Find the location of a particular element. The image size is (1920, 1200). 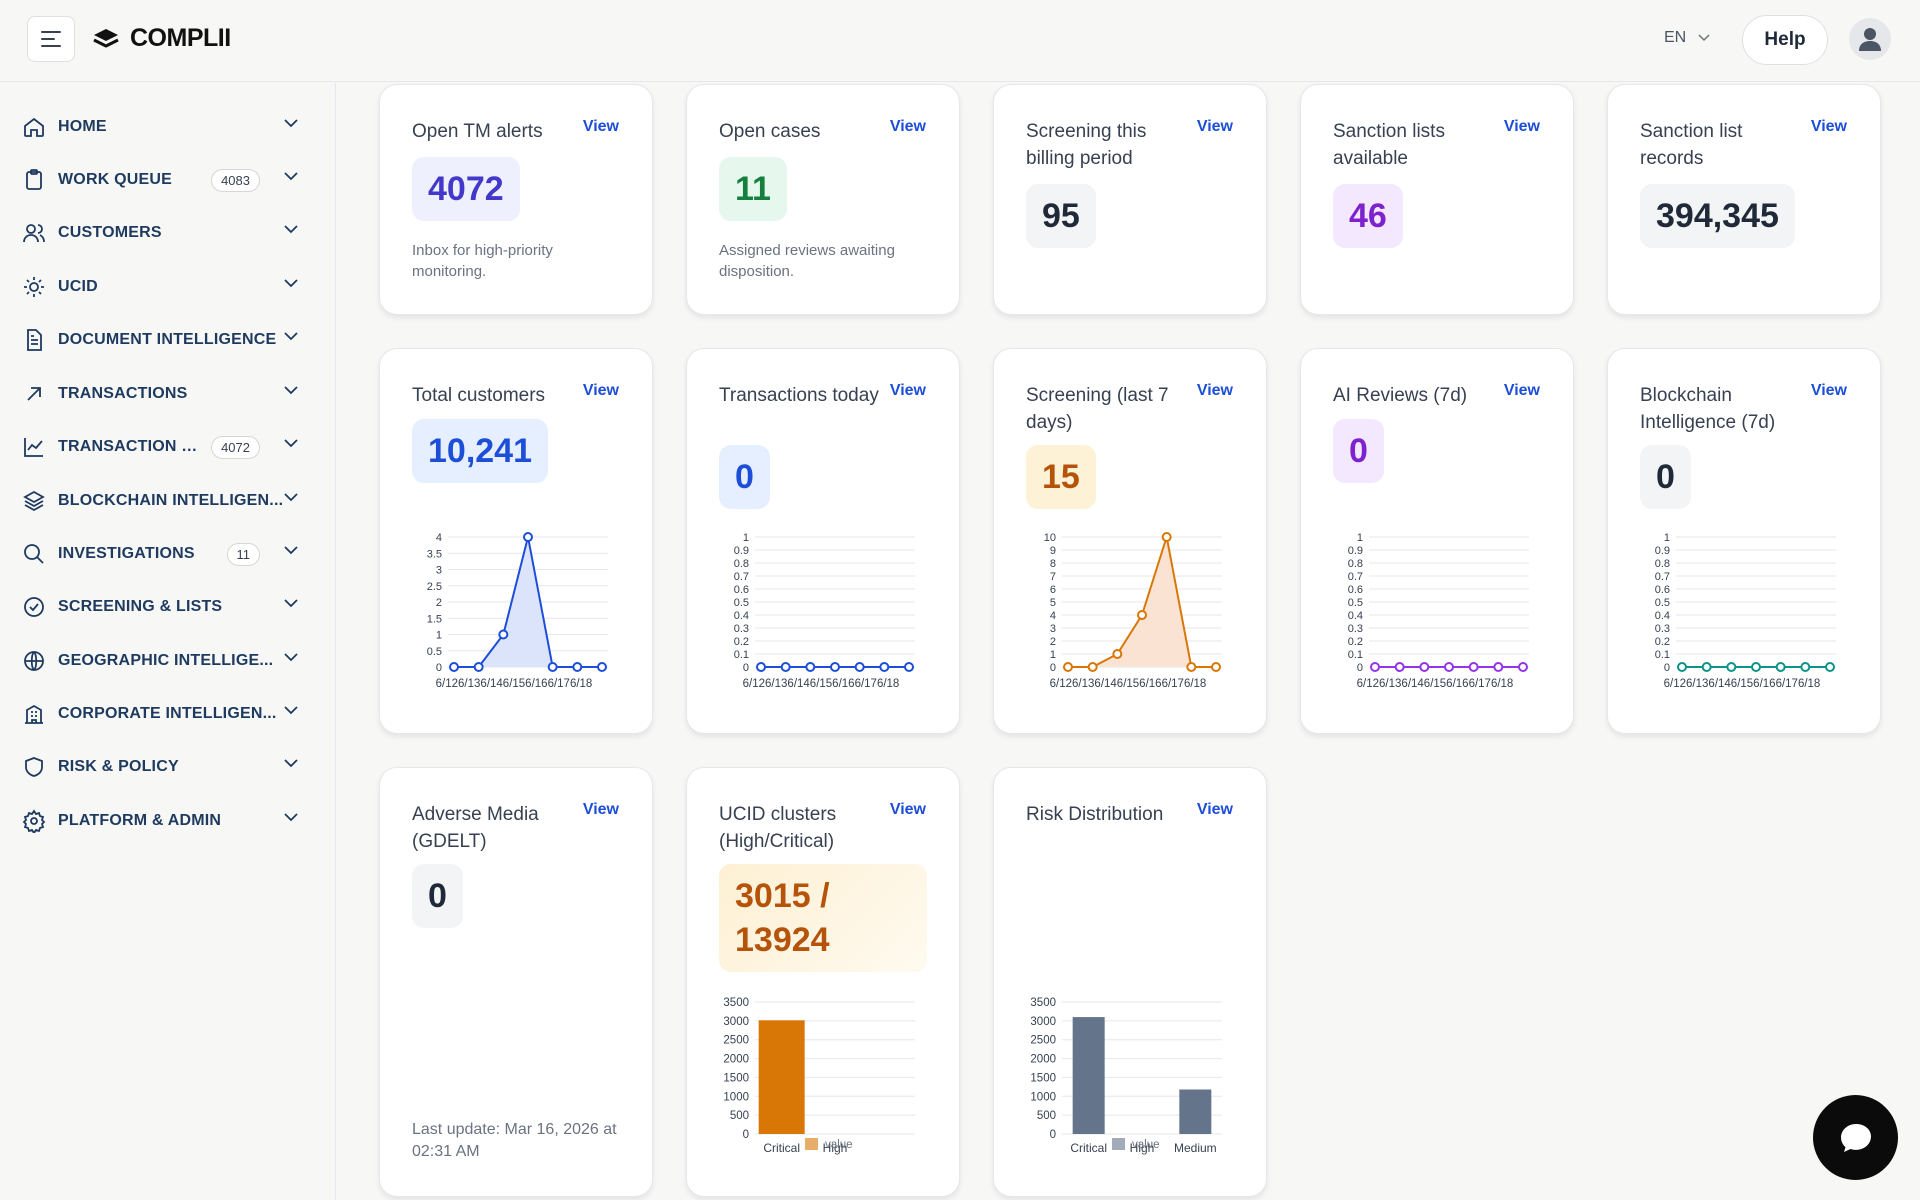

sidebar-item-platform-admin: PLATFORM & ADMIN is located at coordinates (165, 821).